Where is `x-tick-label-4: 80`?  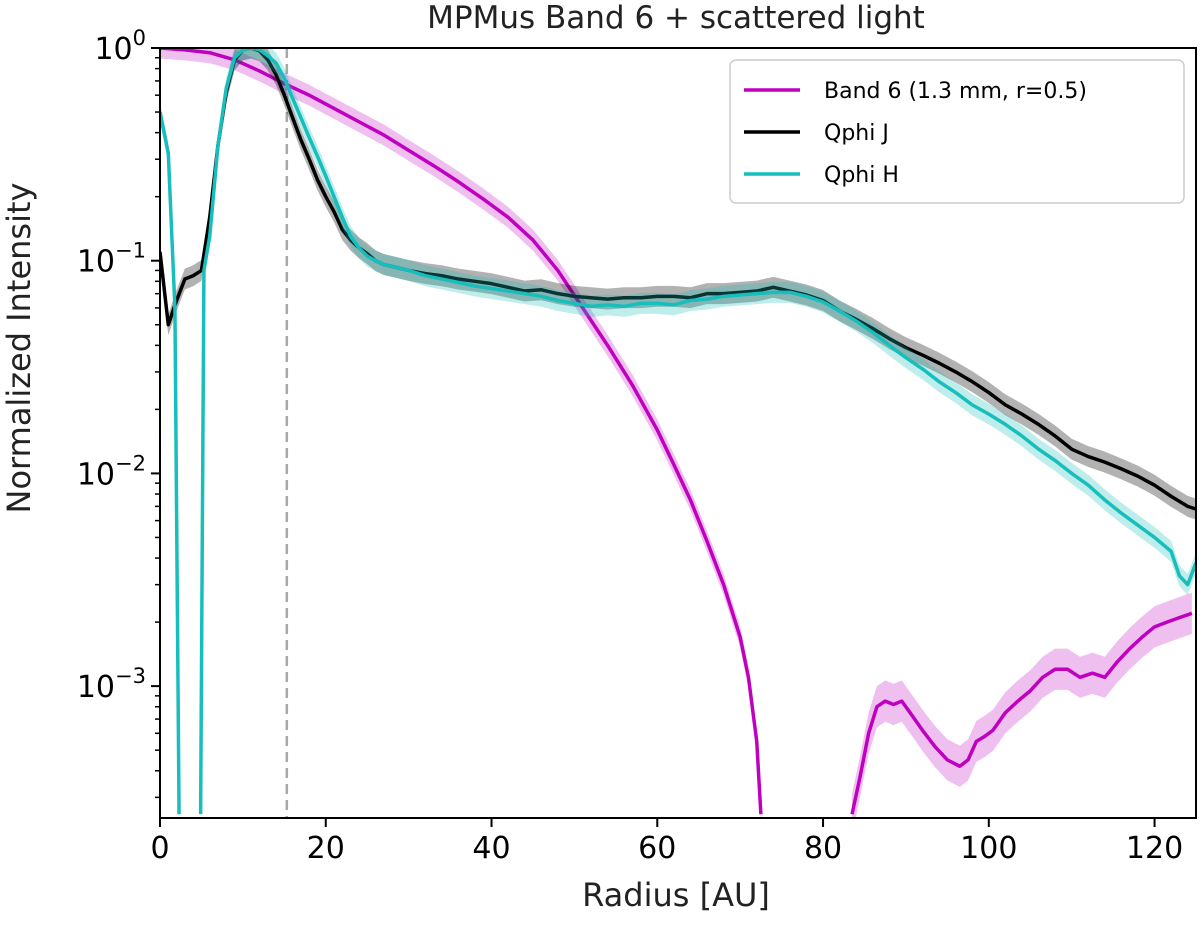 x-tick-label-4: 80 is located at coordinates (823, 848).